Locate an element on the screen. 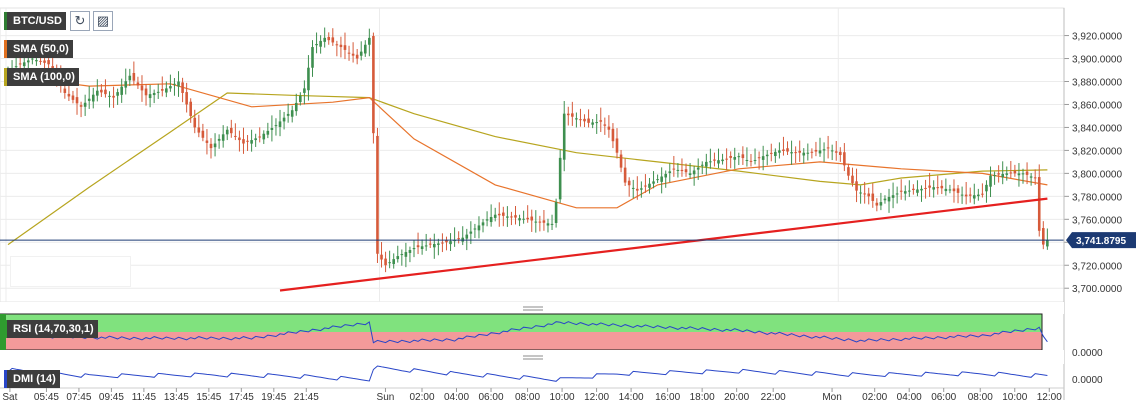 The height and width of the screenshot is (411, 1146). rsi-label: RSI (14,70,30,1) is located at coordinates (51, 329).